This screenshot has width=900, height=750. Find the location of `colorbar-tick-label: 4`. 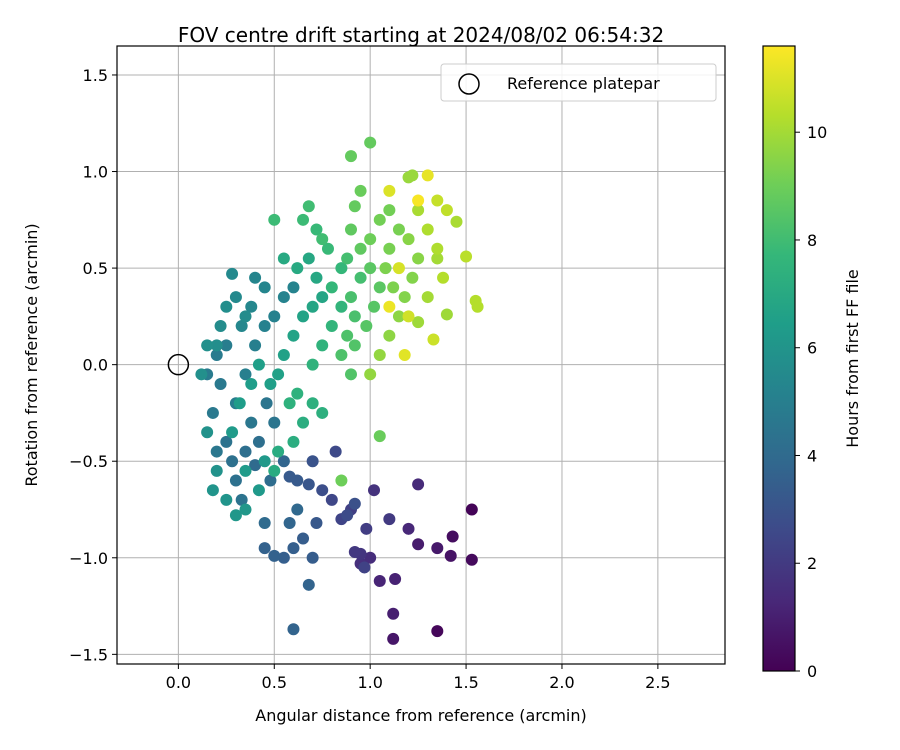

colorbar-tick-label: 4 is located at coordinates (812, 455).